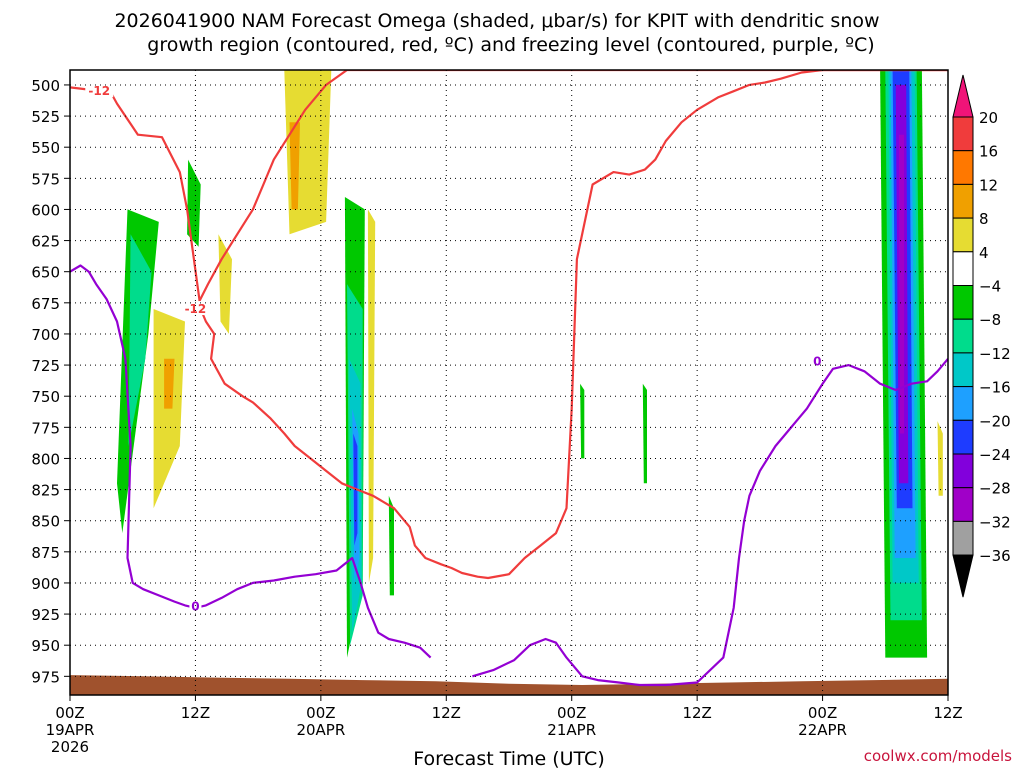 The height and width of the screenshot is (768, 1024). I want to click on colorbar-label-0: 20, so click(988, 118).